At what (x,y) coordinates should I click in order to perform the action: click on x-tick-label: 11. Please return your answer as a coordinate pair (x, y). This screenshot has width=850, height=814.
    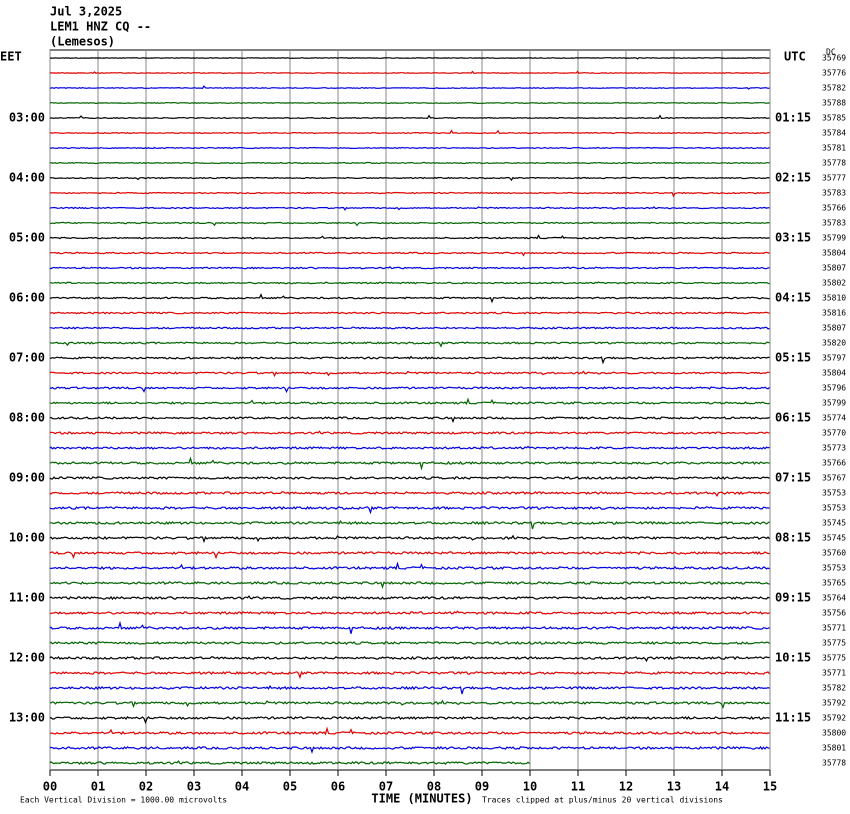
    Looking at the image, I should click on (578, 787).